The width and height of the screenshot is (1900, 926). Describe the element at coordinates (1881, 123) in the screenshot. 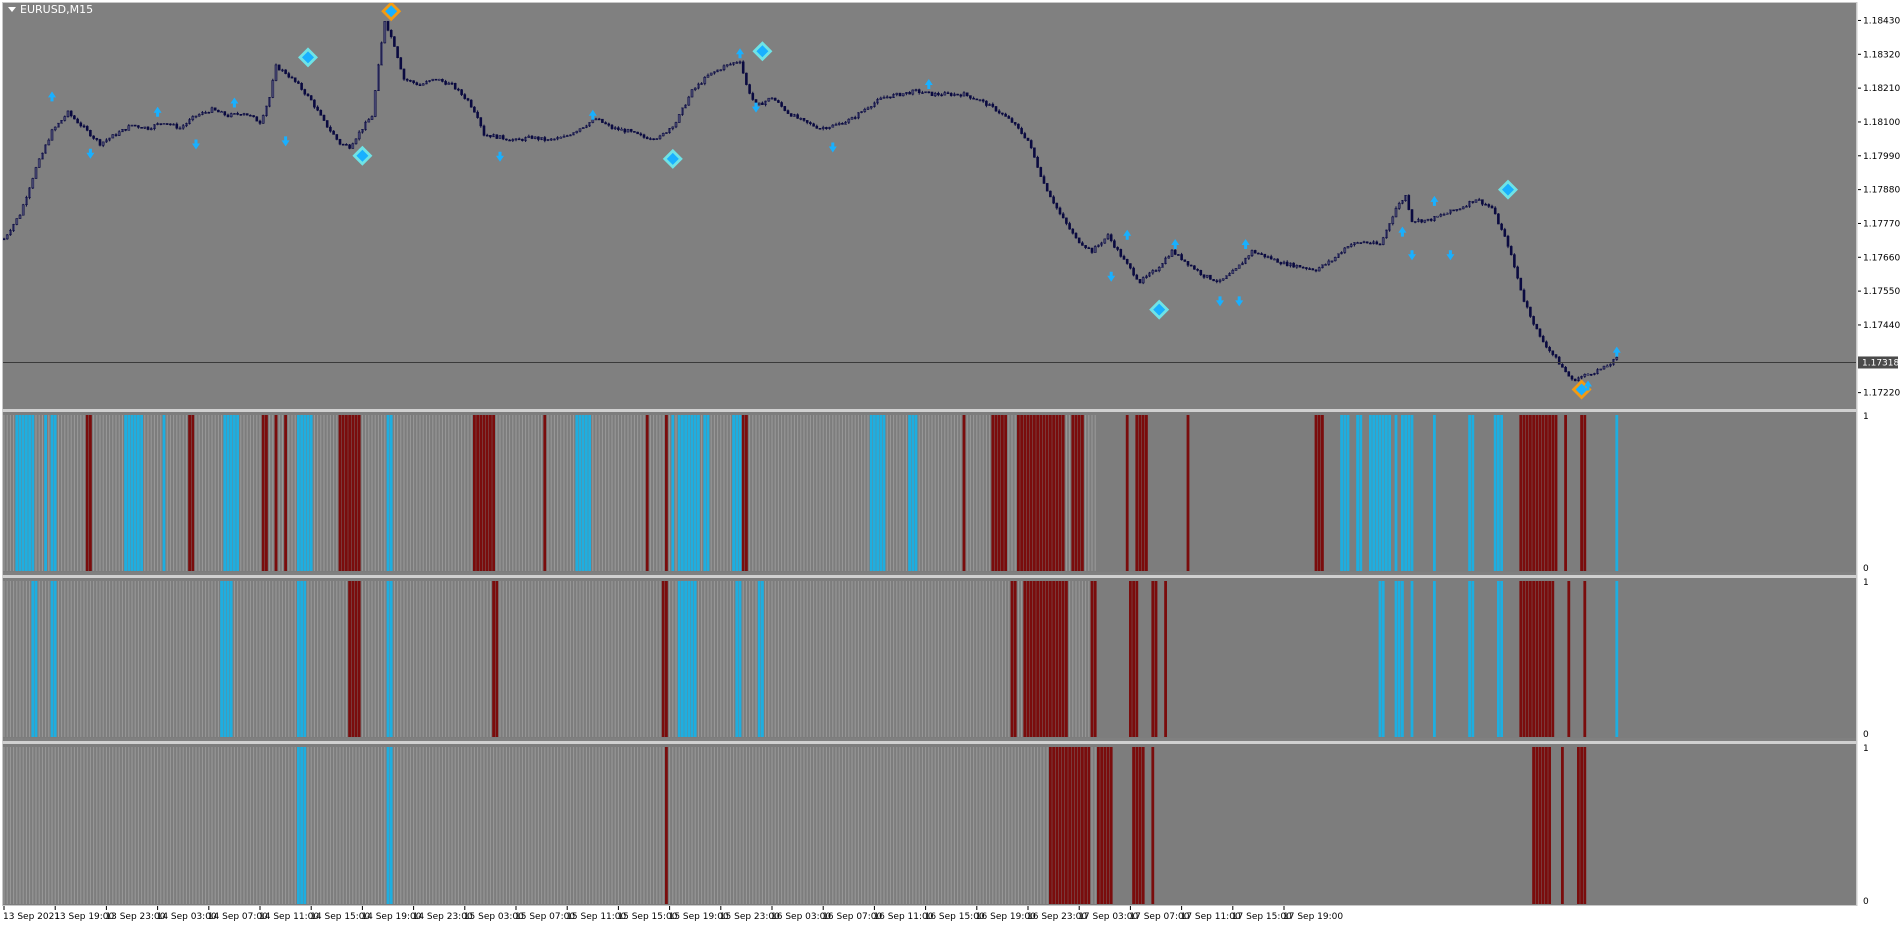

I see `price-tick-label: 1.18100` at that location.